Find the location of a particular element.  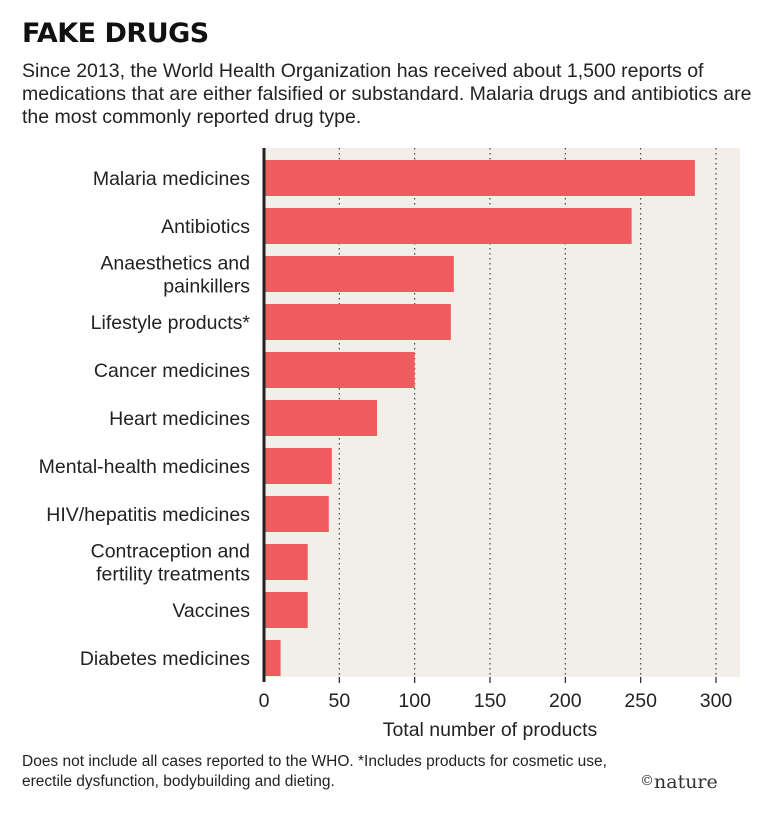

x-tick-label: 100 is located at coordinates (414, 701).